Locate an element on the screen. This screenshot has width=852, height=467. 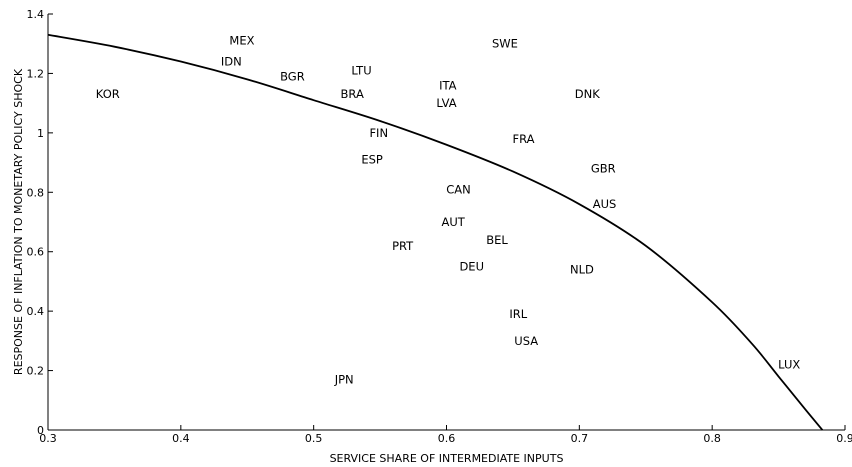
country-label-kor: KOR is located at coordinates (108, 94).